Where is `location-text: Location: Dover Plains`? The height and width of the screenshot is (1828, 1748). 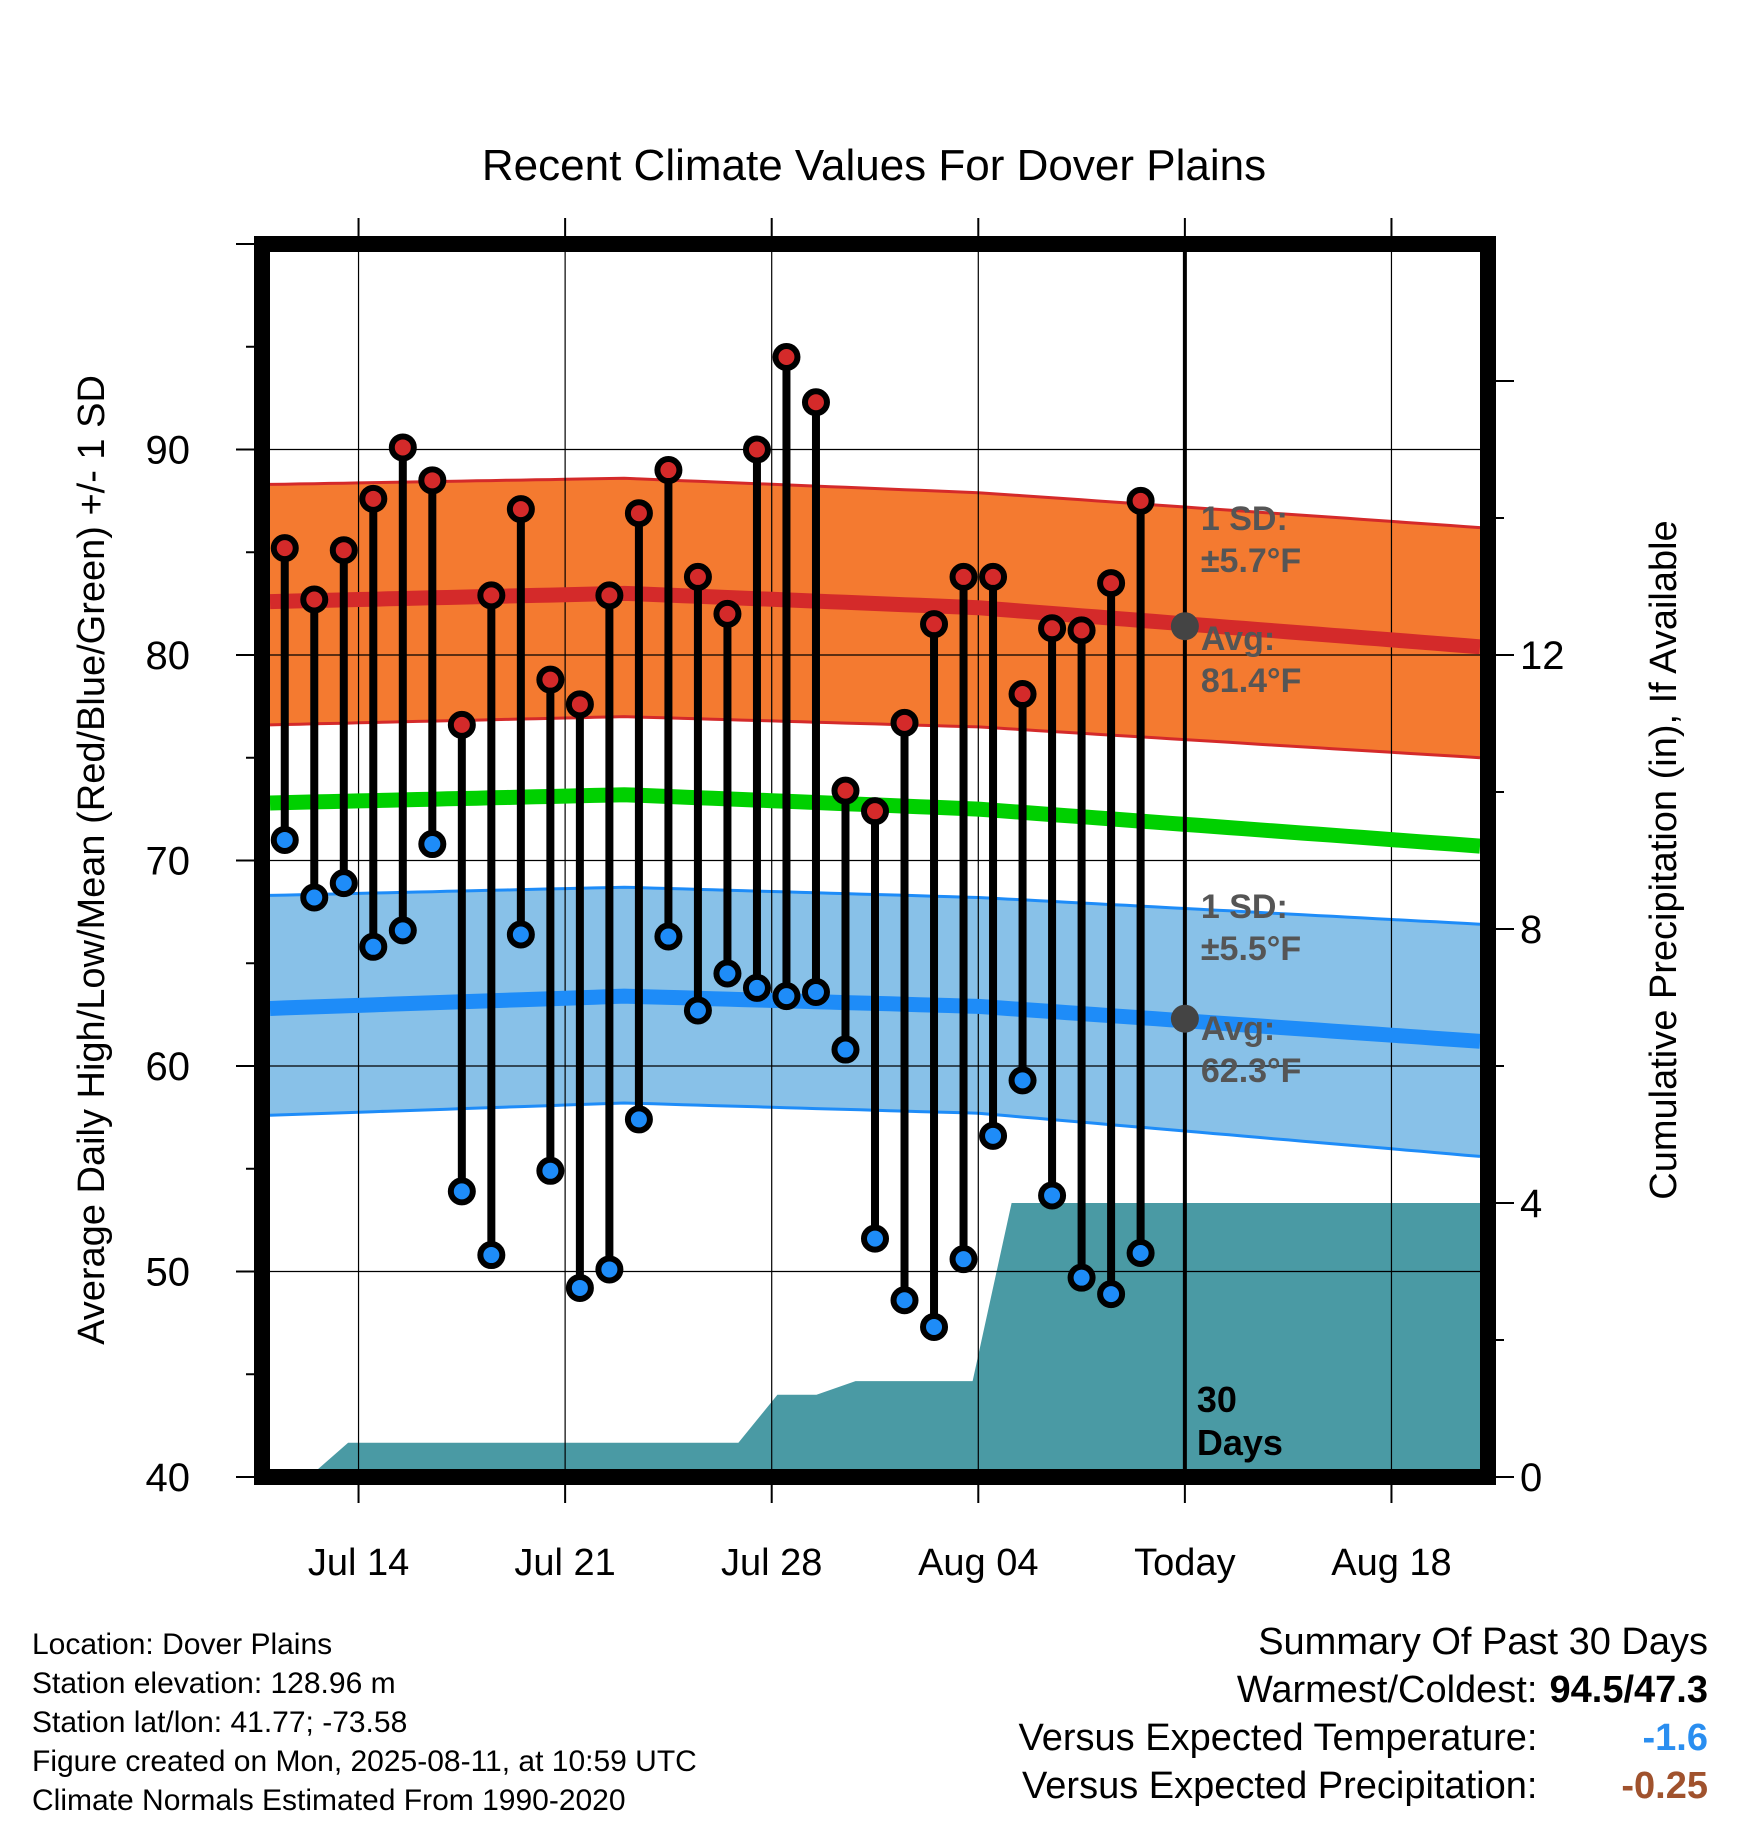 location-text: Location: Dover Plains is located at coordinates (182, 1644).